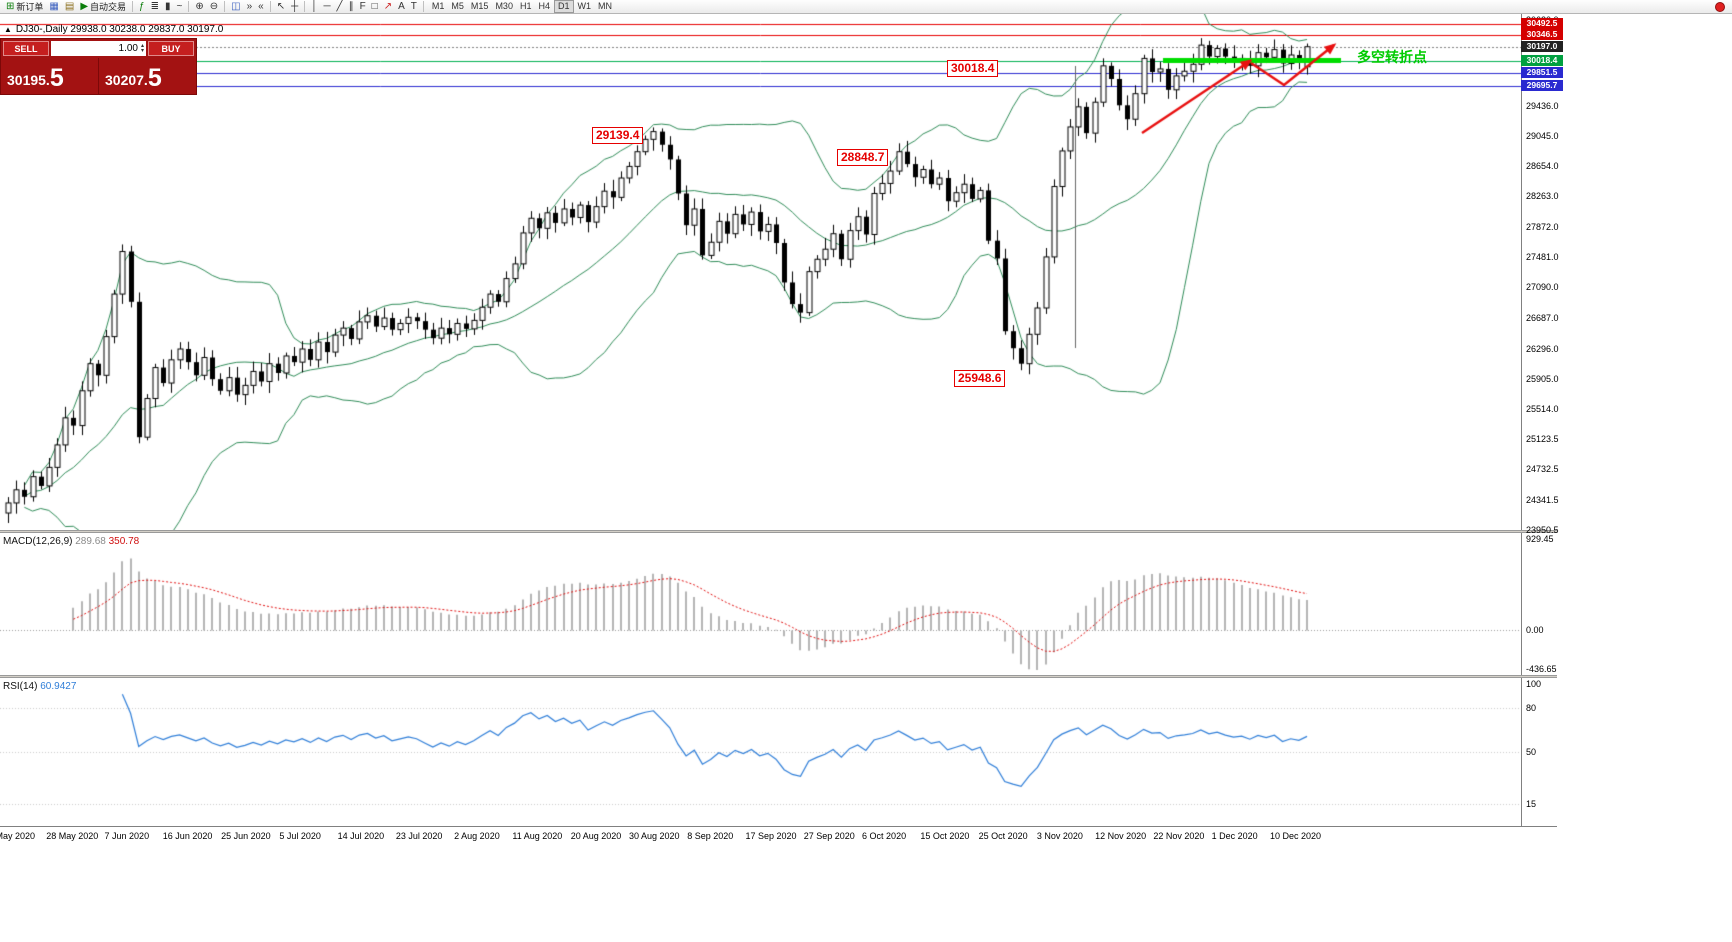  I want to click on auto-trading-button: ▶ 自动交易, so click(103, 6).